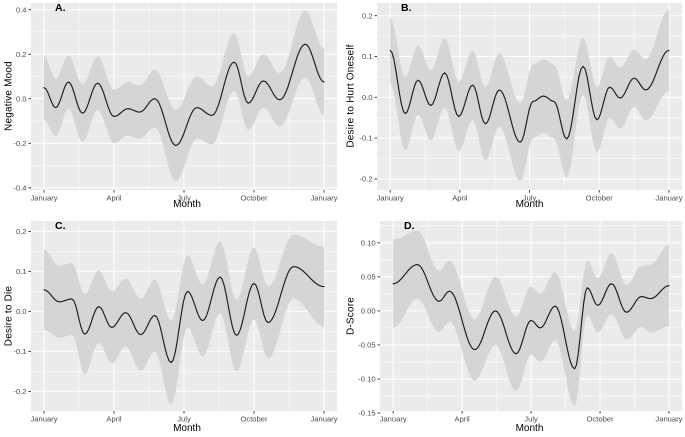 This screenshot has height=437, width=685. Describe the element at coordinates (9, 96) in the screenshot. I see `y-axis-title: Negative Mood` at that location.